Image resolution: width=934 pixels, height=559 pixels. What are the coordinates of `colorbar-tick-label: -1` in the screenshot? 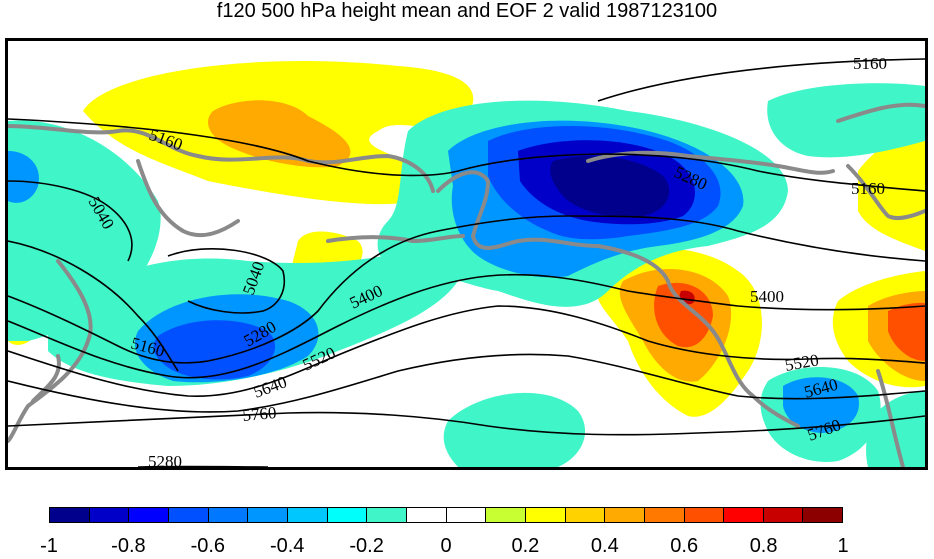 It's located at (49, 546).